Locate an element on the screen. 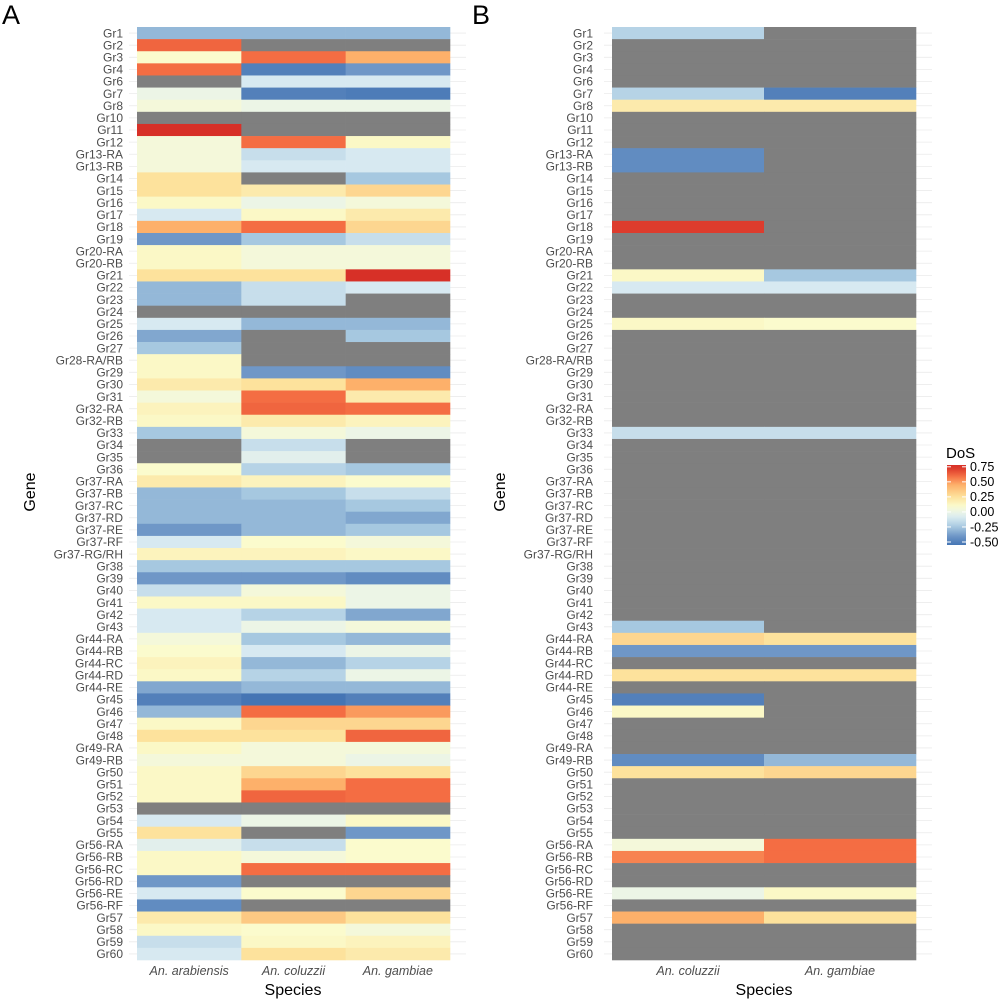 This screenshot has height=1000, width=998. gene-tick-label: Gr31 is located at coordinates (579, 397).